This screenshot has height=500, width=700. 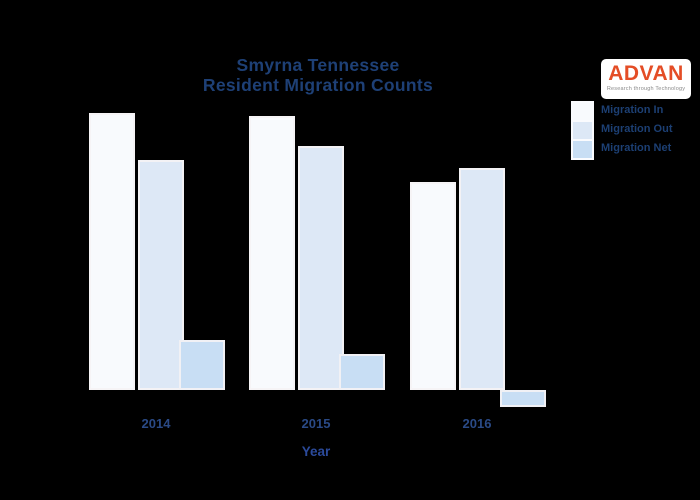 I want to click on bar-2014-migration-in, so click(x=112, y=251).